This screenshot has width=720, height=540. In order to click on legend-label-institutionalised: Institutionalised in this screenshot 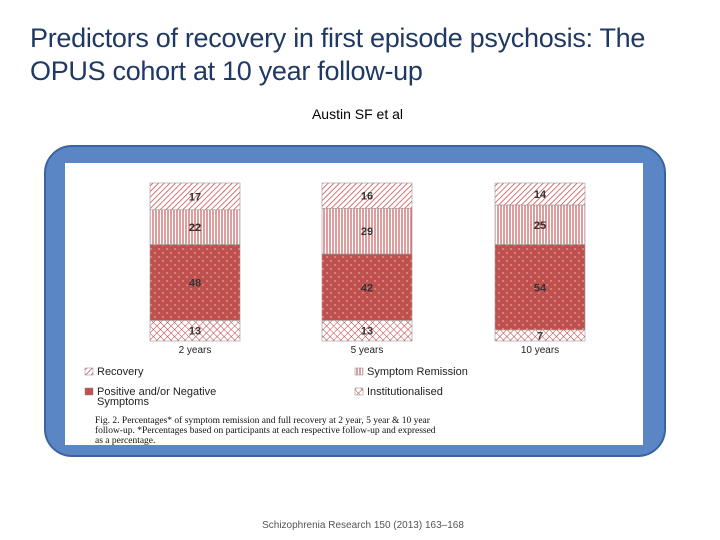, I will do `click(405, 392)`.